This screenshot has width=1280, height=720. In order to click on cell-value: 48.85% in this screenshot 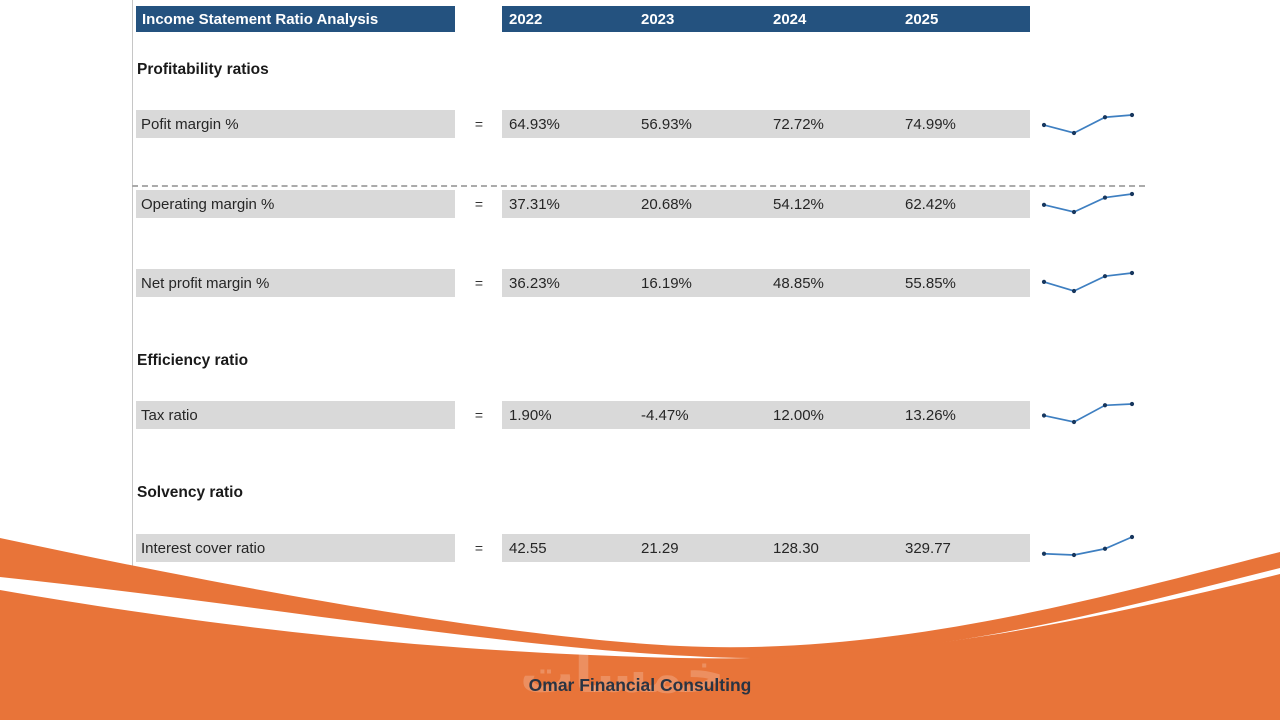, I will do `click(798, 283)`.